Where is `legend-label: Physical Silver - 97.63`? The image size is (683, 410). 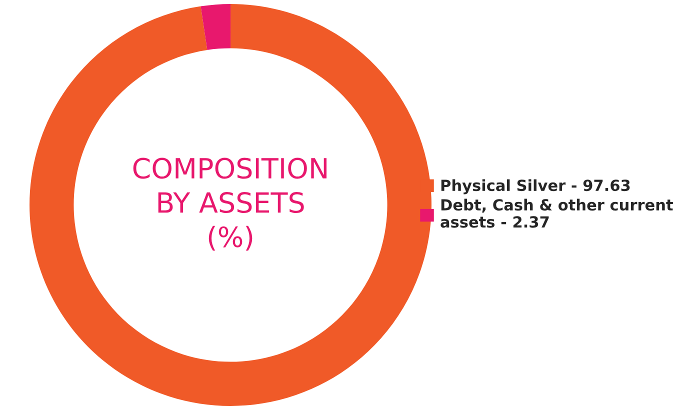 legend-label: Physical Silver - 97.63 is located at coordinates (535, 186).